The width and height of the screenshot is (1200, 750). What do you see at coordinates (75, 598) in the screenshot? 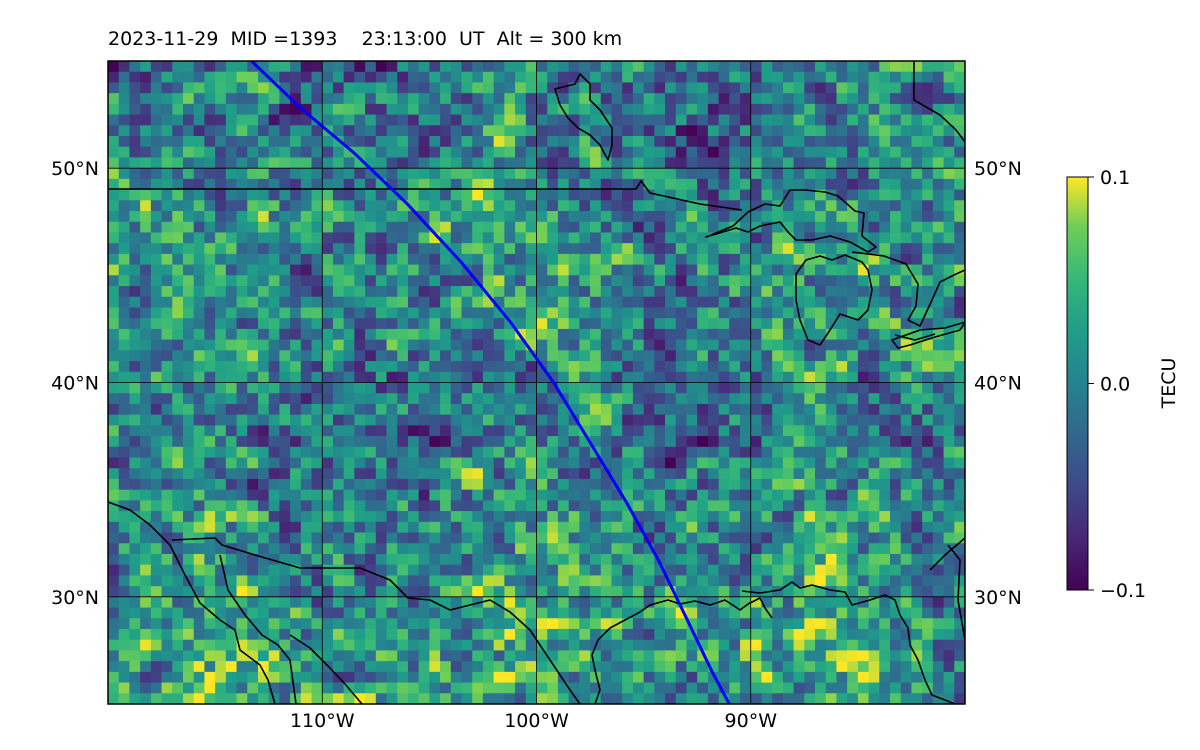
I see `lat-label-left: 30°N` at bounding box center [75, 598].